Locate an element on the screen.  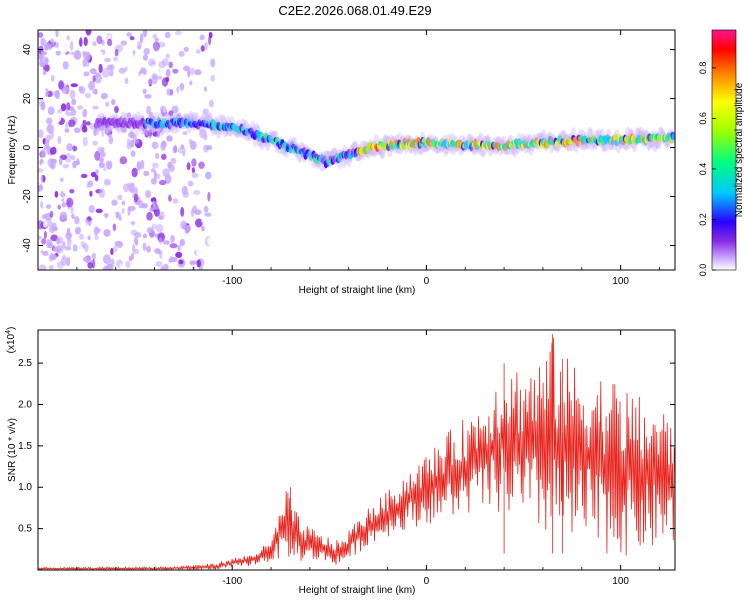
ridge-cell is located at coordinates (673, 137).